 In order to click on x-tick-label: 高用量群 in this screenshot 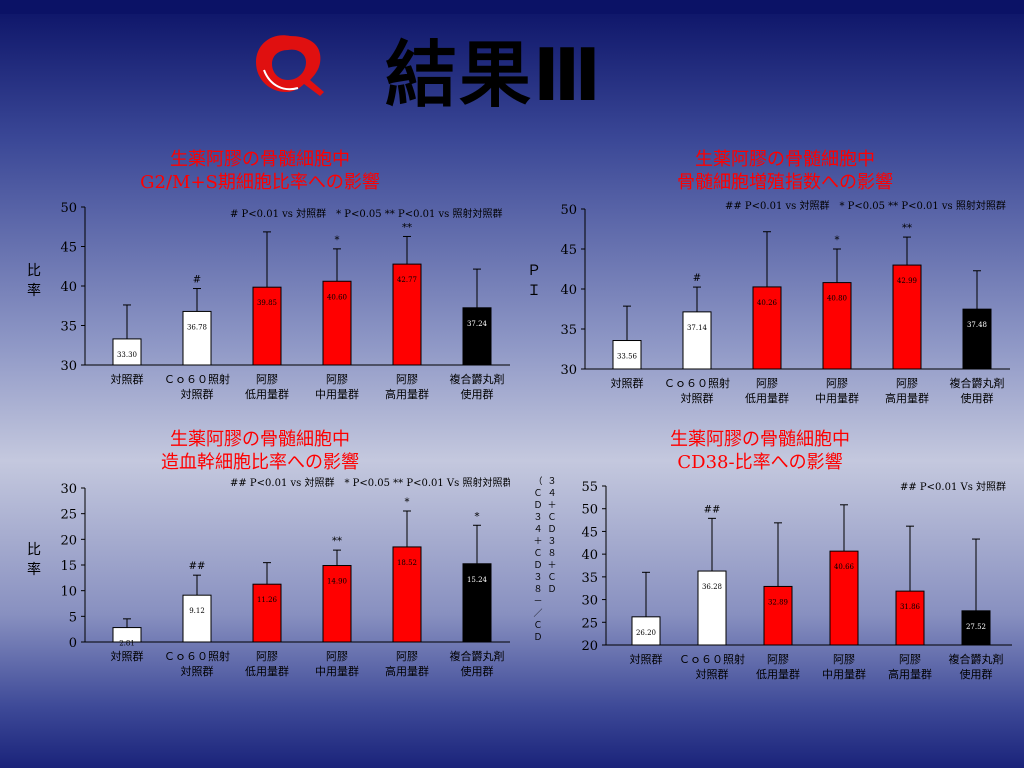, I will do `click(910, 674)`.